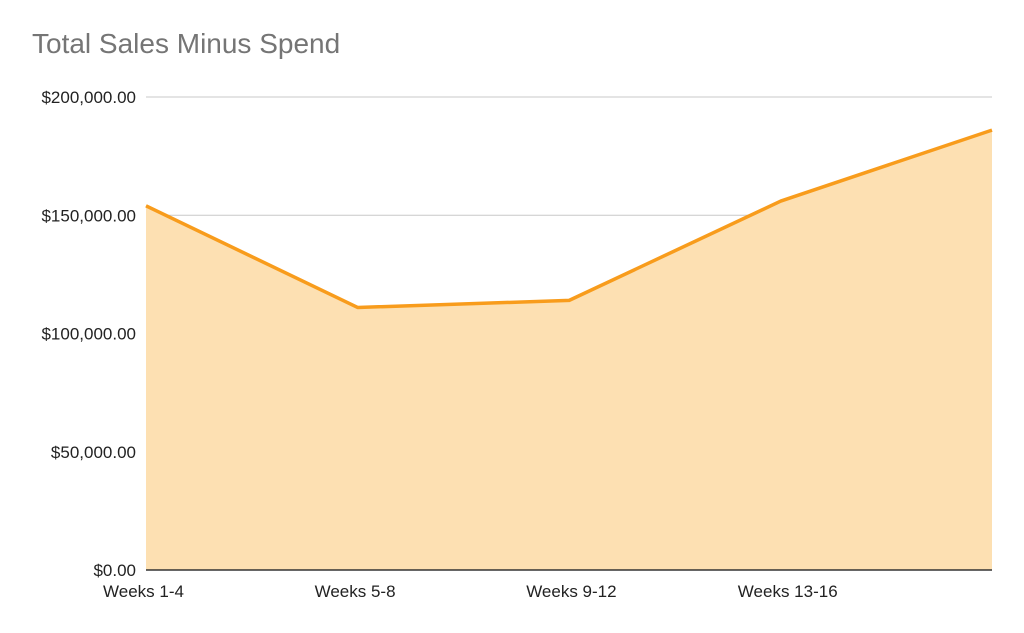 The width and height of the screenshot is (1024, 633). I want to click on chart-title: Total Sales Minus Spend, so click(186, 43).